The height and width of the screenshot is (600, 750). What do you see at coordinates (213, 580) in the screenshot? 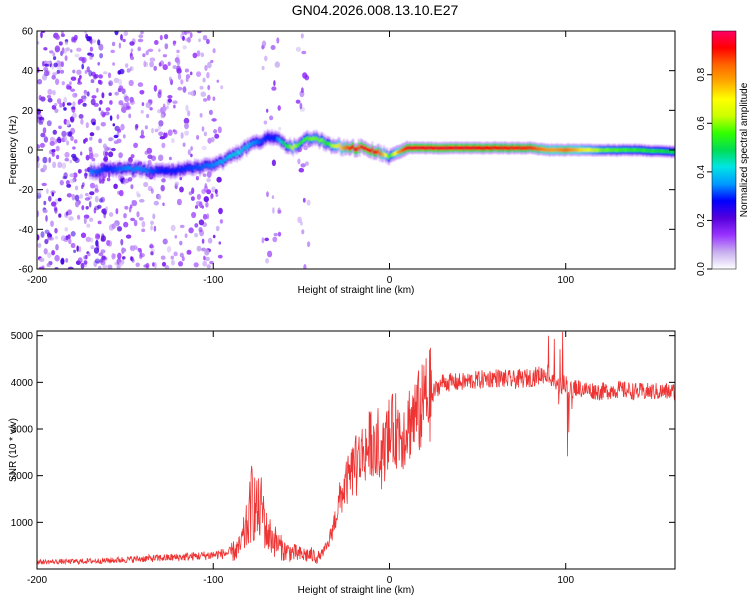
I see `x-tick-label: -100` at bounding box center [213, 580].